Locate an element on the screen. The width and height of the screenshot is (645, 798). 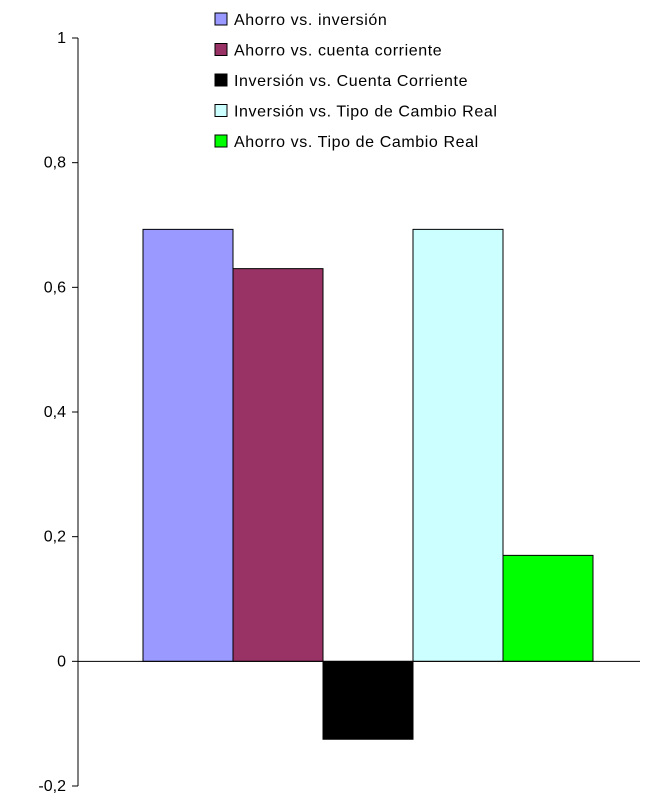
y-tick-label: 0,6 is located at coordinates (55, 287).